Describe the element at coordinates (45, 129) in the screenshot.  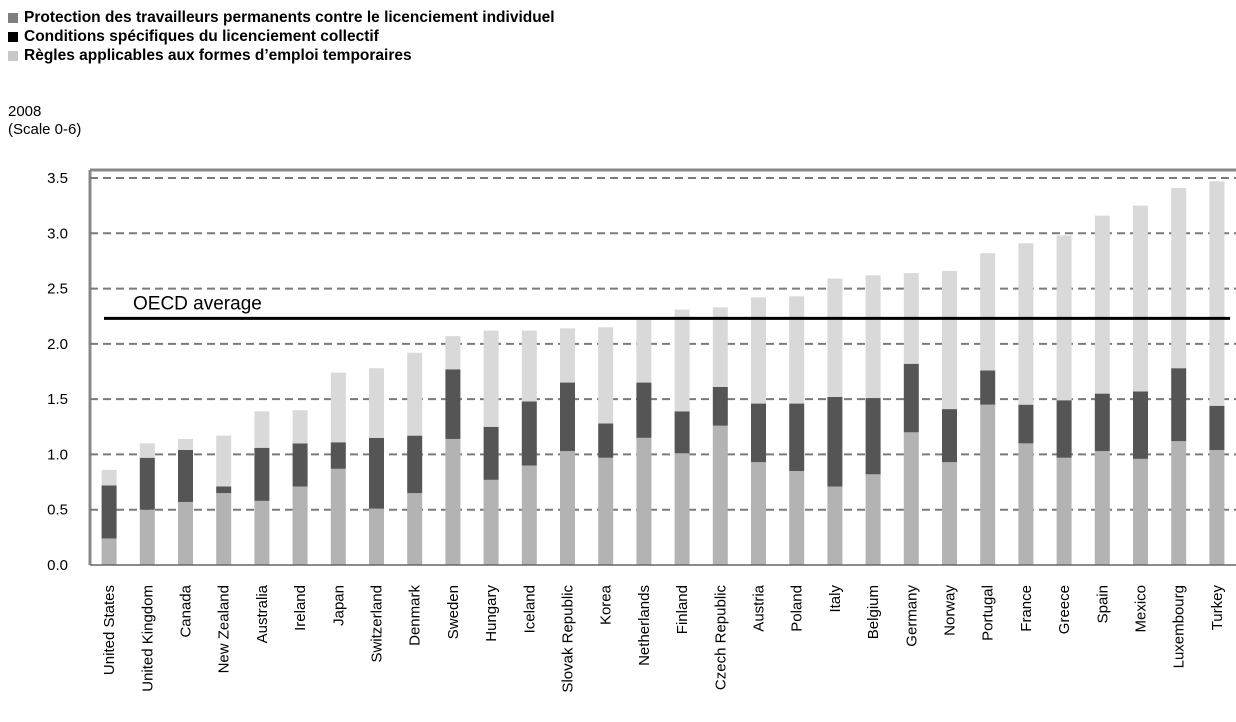
I see `chart-scale-label: (Scale 0-6)` at that location.